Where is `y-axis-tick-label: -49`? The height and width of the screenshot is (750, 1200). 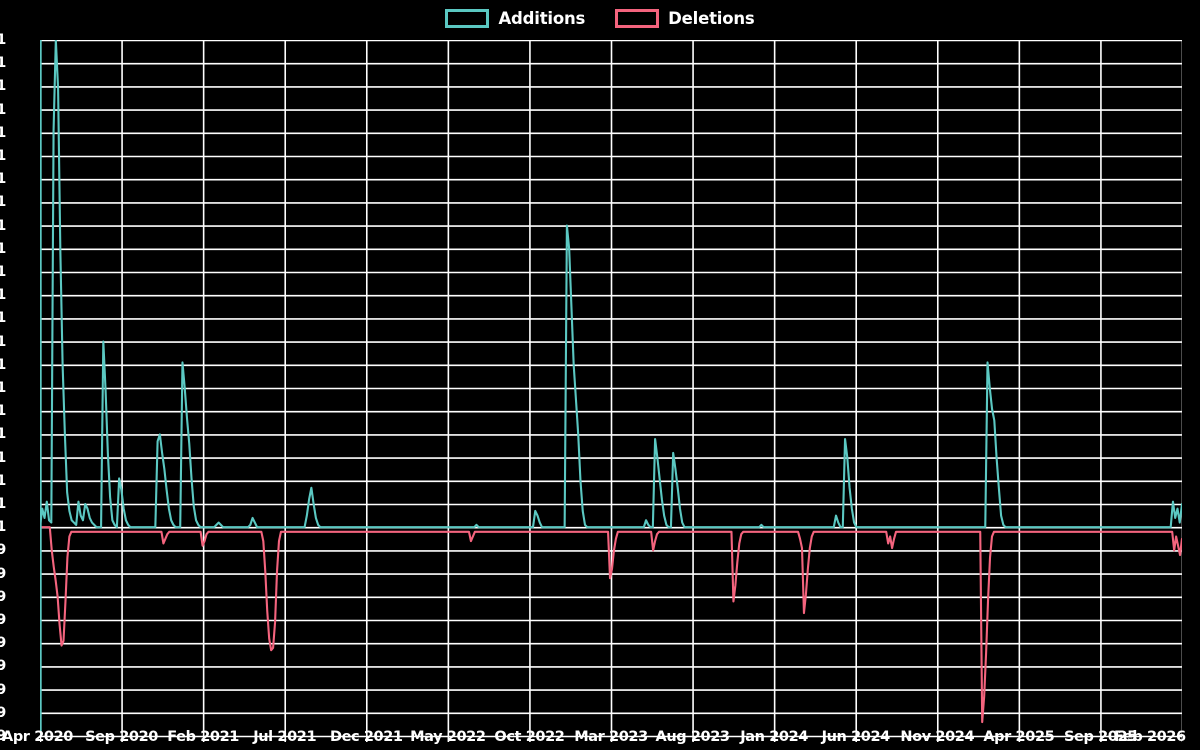 y-axis-tick-label: -49 is located at coordinates (3, 643).